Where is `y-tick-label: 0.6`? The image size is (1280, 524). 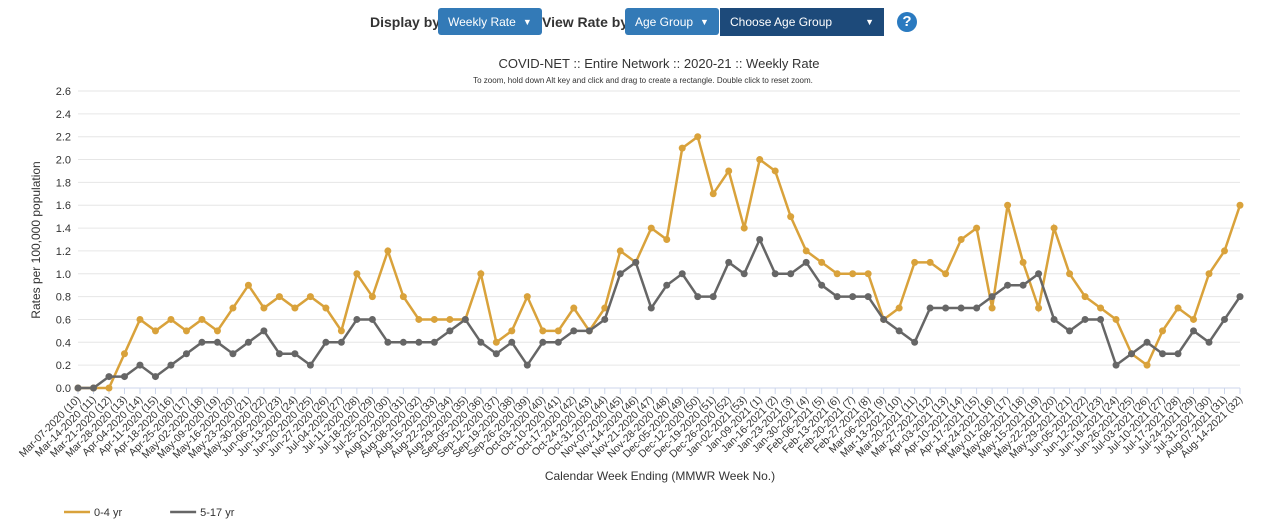 y-tick-label: 0.6 is located at coordinates (63, 320).